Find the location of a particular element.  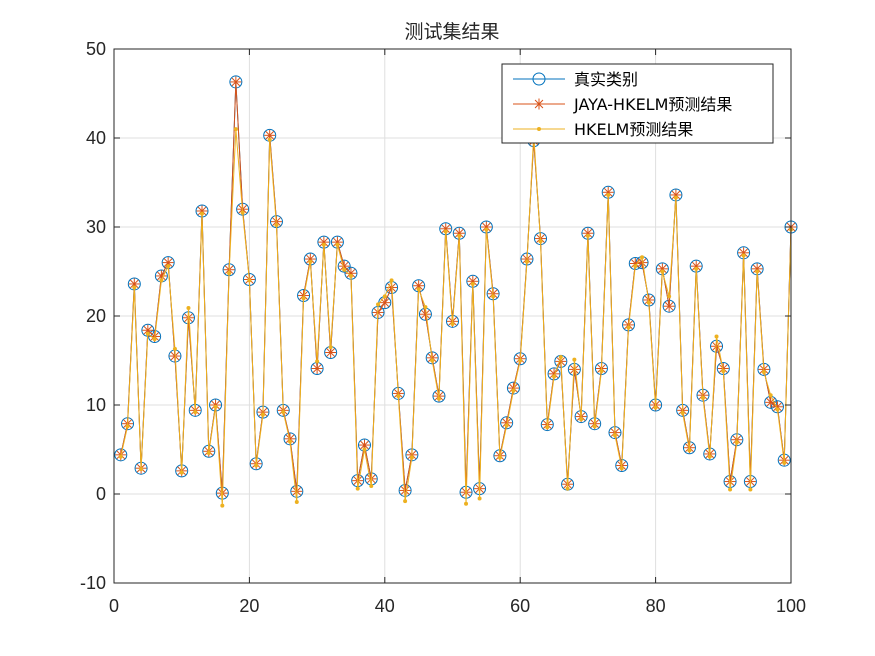

x-tick-label: 80 is located at coordinates (656, 606).